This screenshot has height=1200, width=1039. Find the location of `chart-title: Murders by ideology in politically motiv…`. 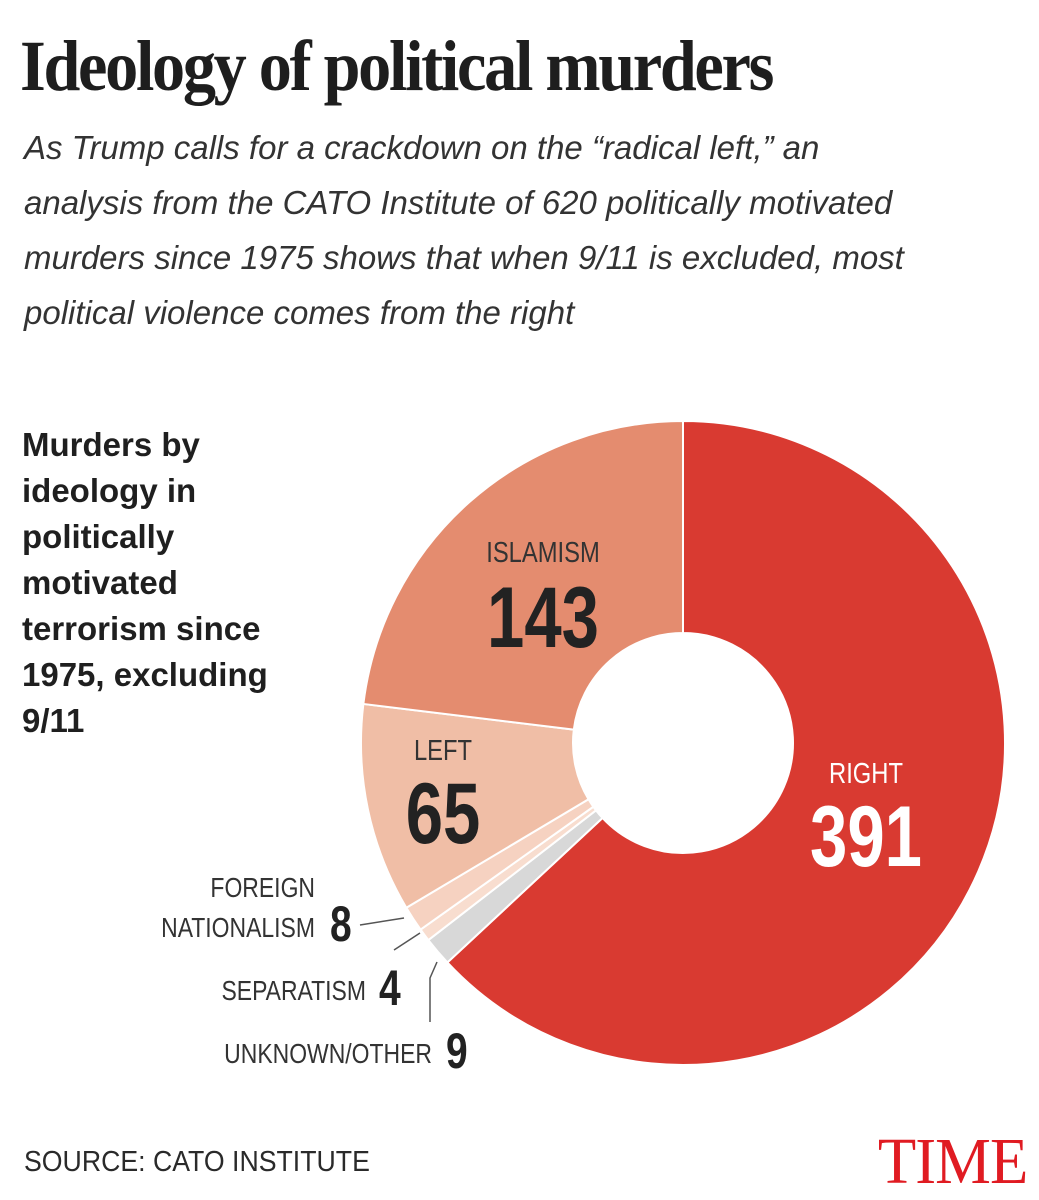

chart-title: Murders by ideology in politically motiv… is located at coordinates (145, 582).